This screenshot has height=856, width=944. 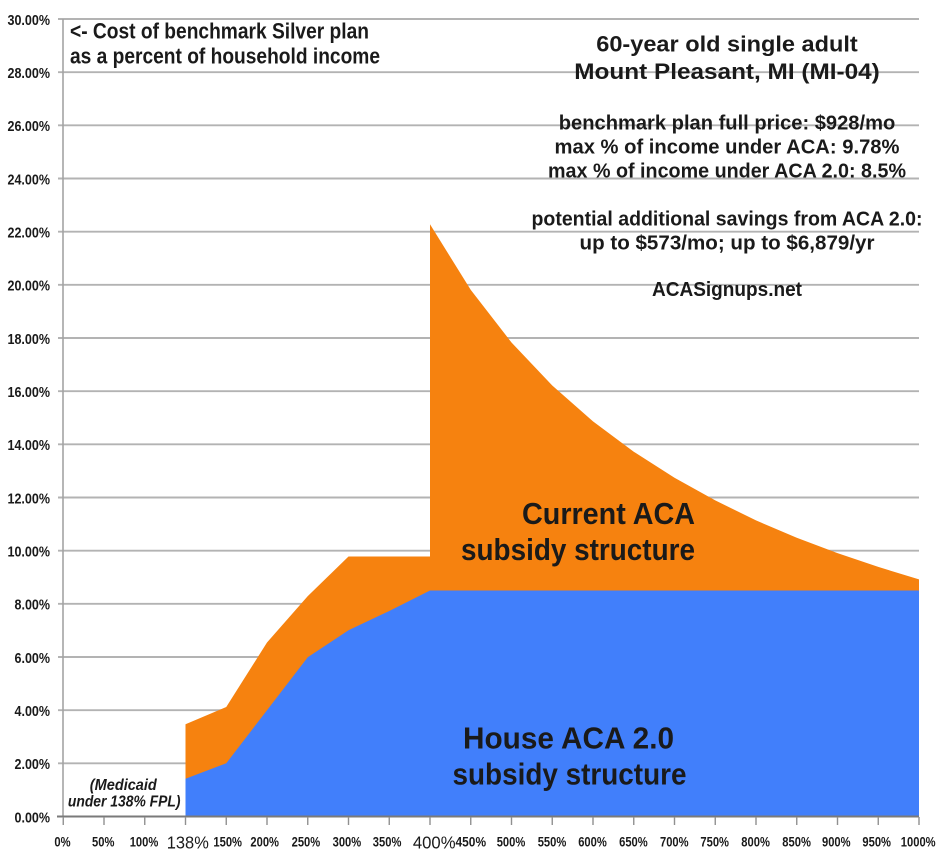 What do you see at coordinates (608, 514) in the screenshot?
I see `svg-text: Current ACA` at bounding box center [608, 514].